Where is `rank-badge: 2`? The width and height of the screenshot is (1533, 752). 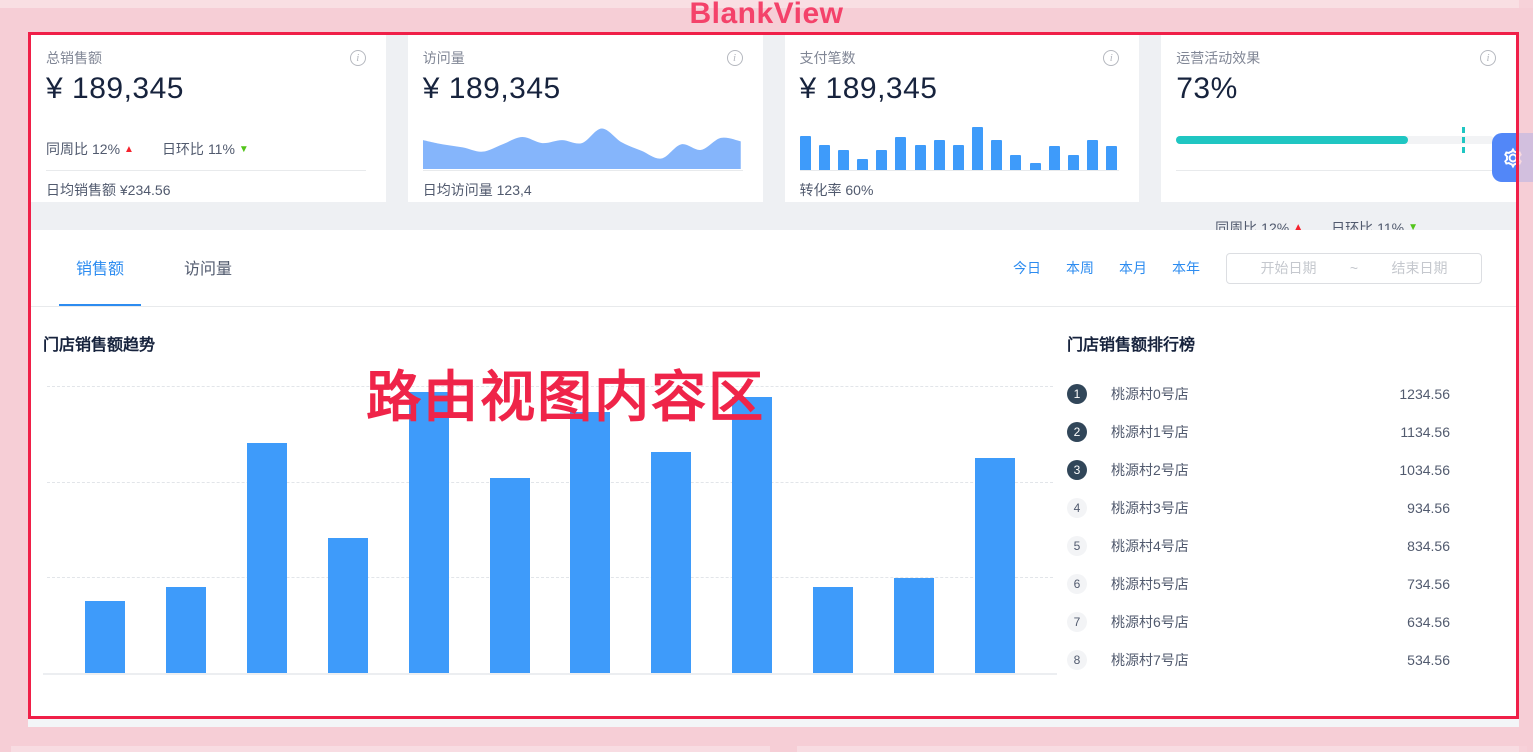 rank-badge: 2 is located at coordinates (1077, 432).